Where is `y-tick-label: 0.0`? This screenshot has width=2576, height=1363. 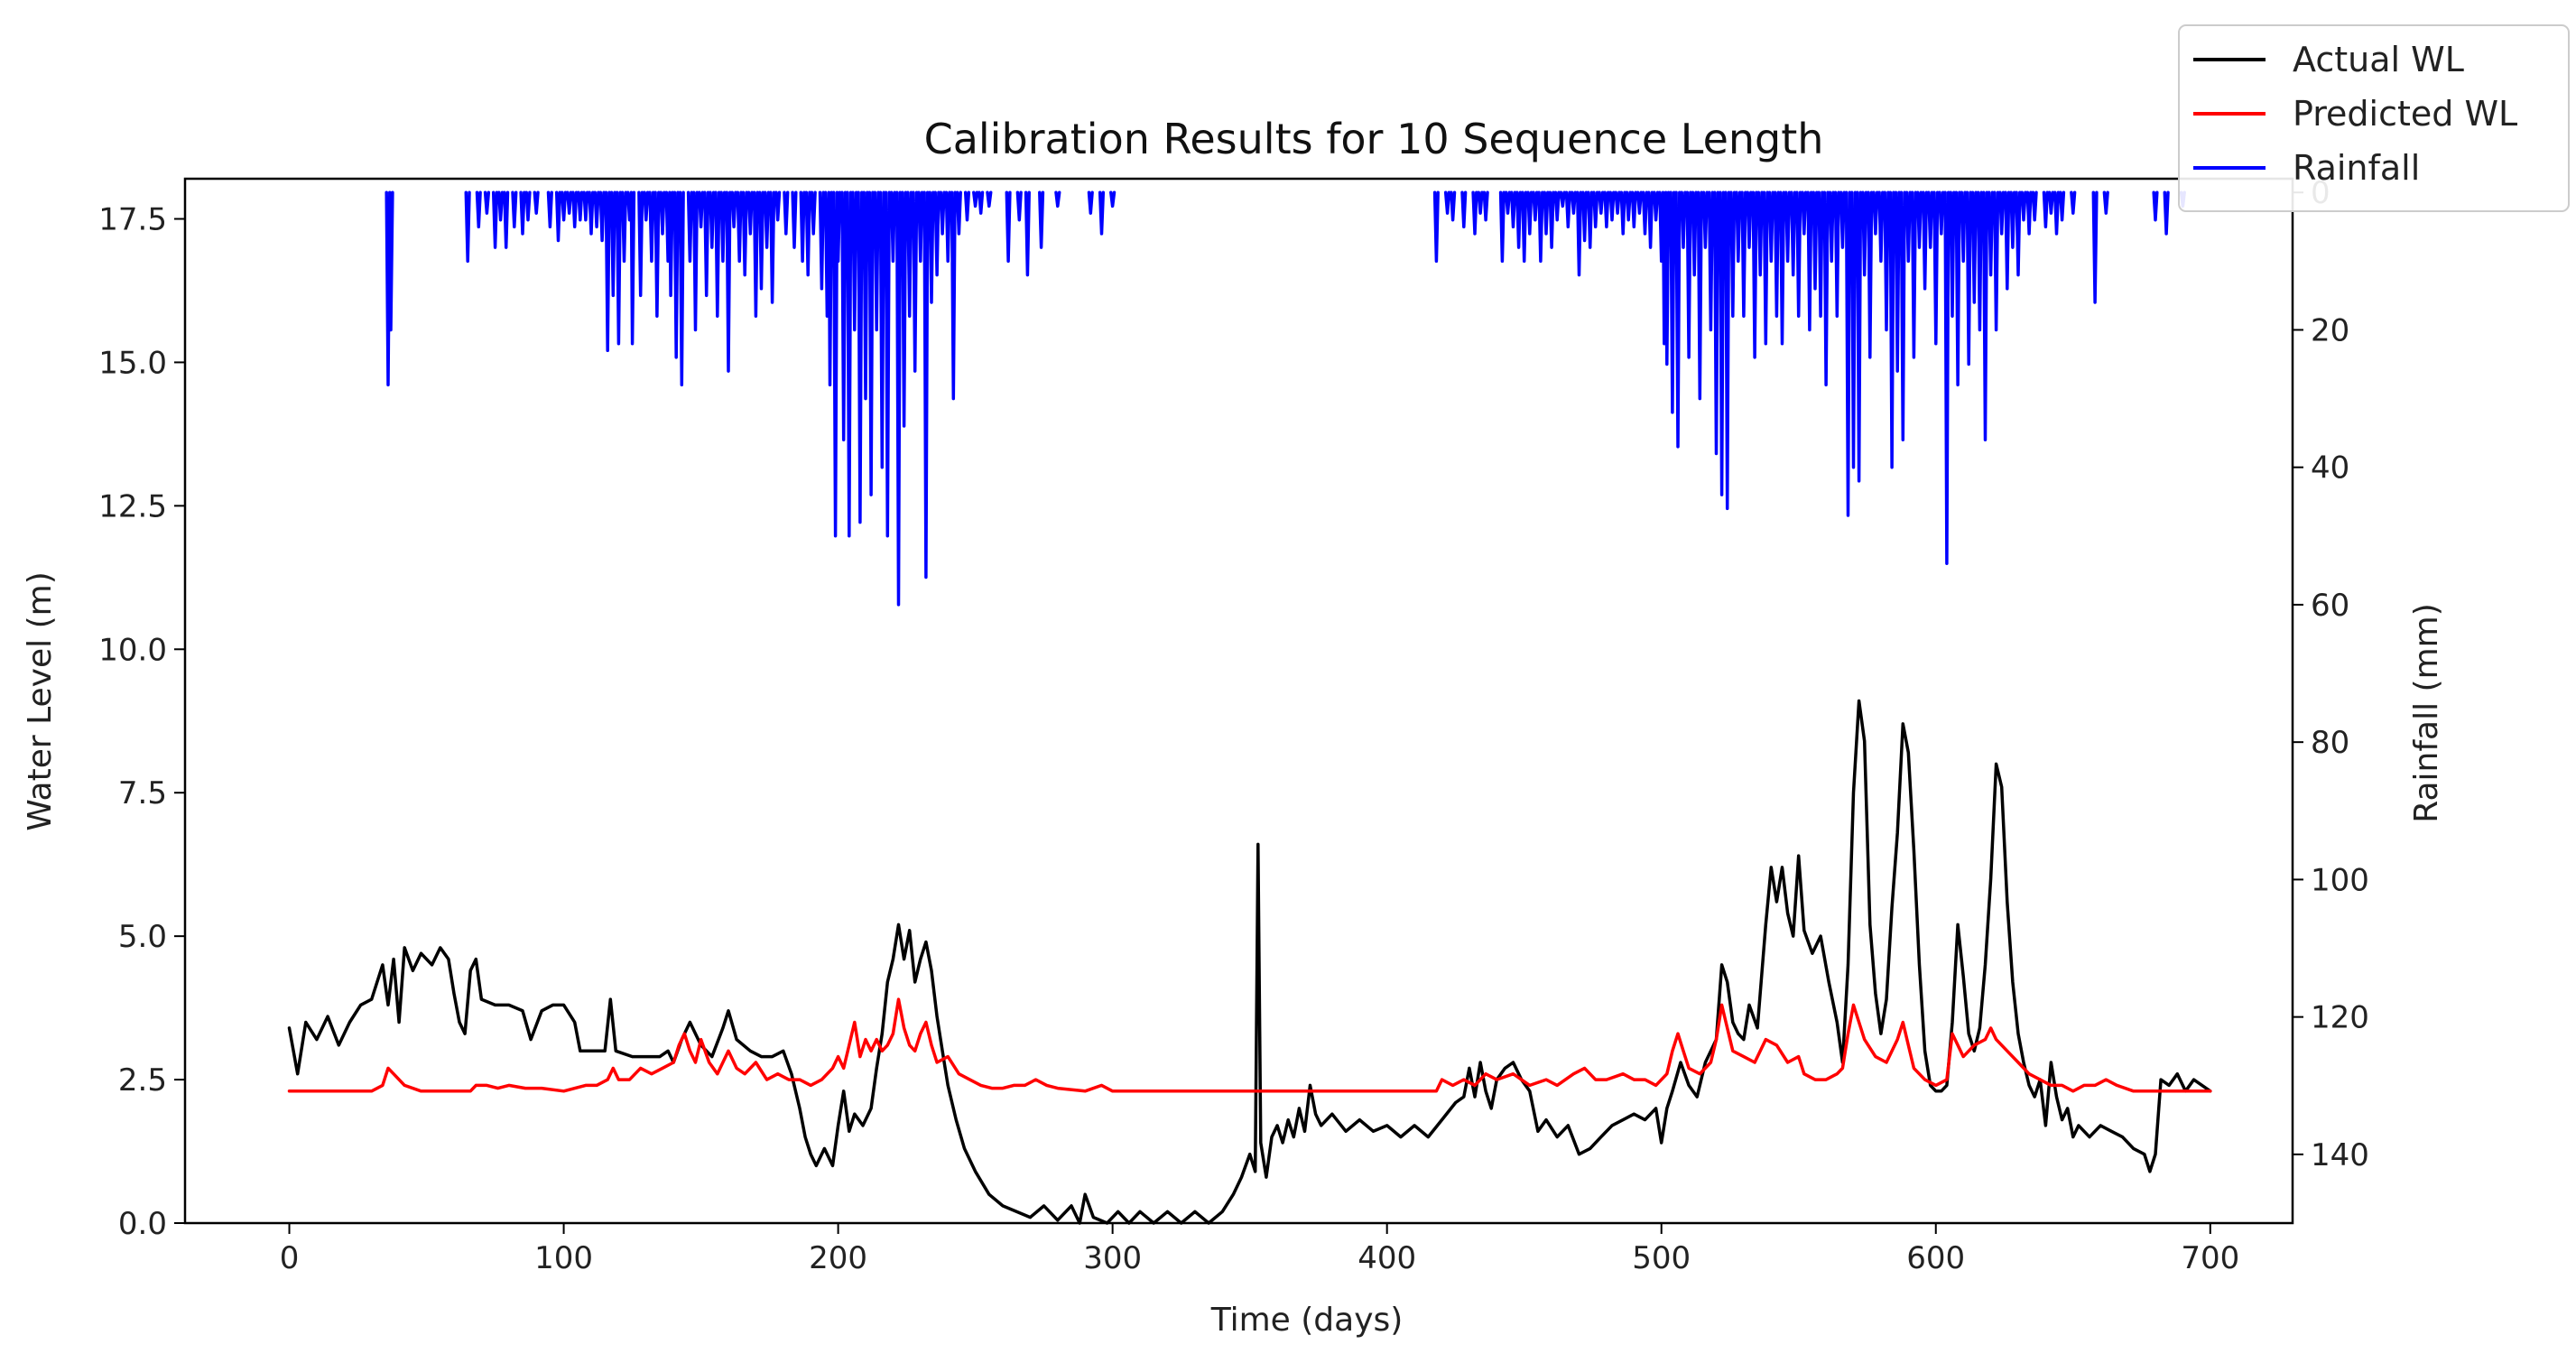 y-tick-label: 0.0 is located at coordinates (143, 1224).